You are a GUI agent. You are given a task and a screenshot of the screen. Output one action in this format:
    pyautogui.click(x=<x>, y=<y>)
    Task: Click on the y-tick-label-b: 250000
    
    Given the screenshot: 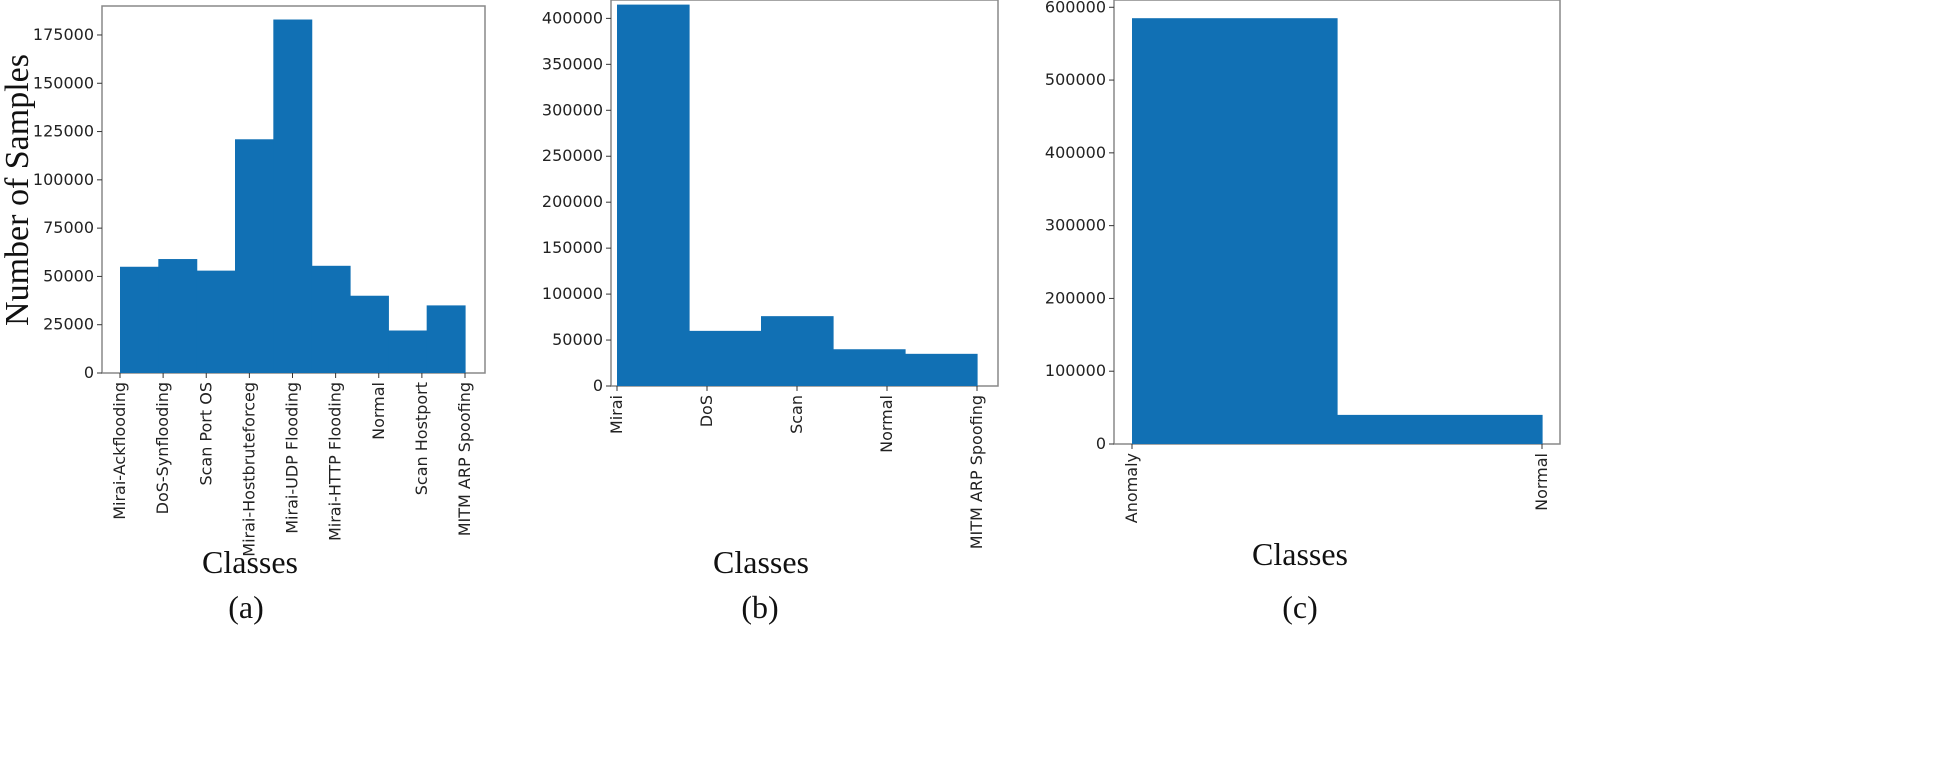 What is the action you would take?
    pyautogui.click(x=572, y=155)
    